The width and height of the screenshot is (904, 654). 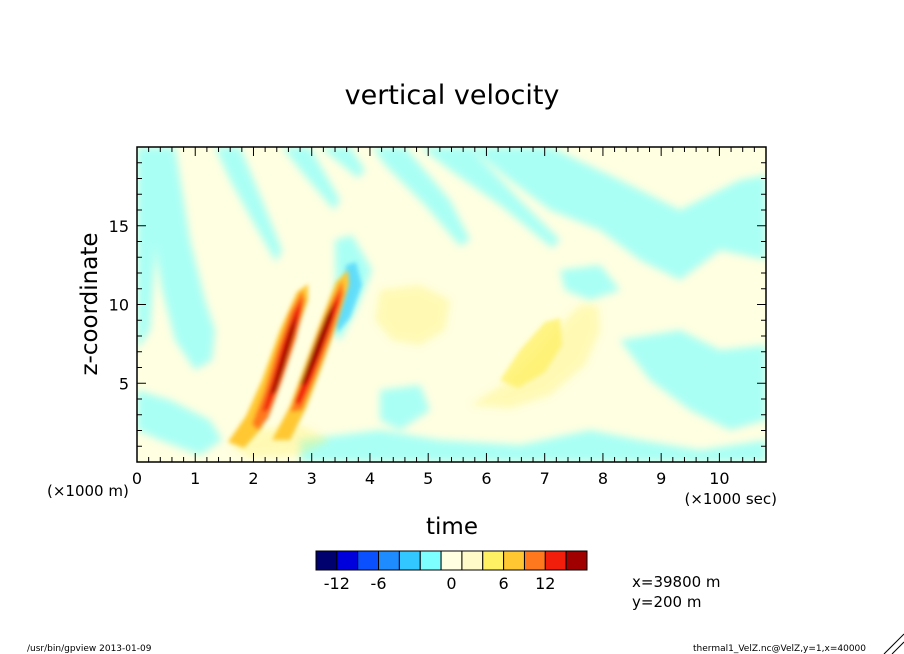 What do you see at coordinates (89, 649) in the screenshot?
I see `footer-left: /usr/bin/gpview 2013-01-09` at bounding box center [89, 649].